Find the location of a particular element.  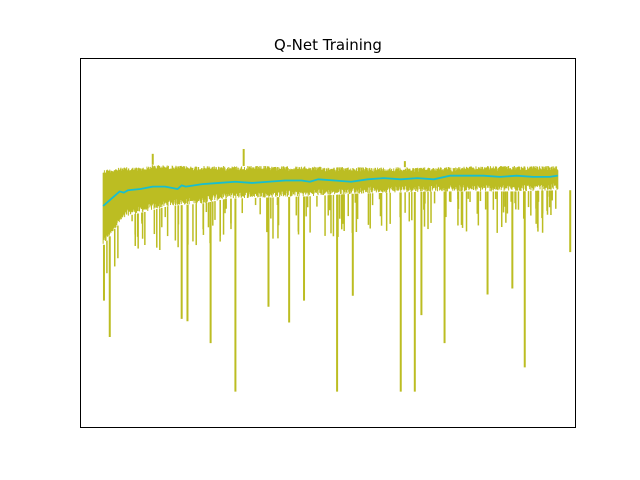

chart-title: Q-Net Training is located at coordinates (328, 45).